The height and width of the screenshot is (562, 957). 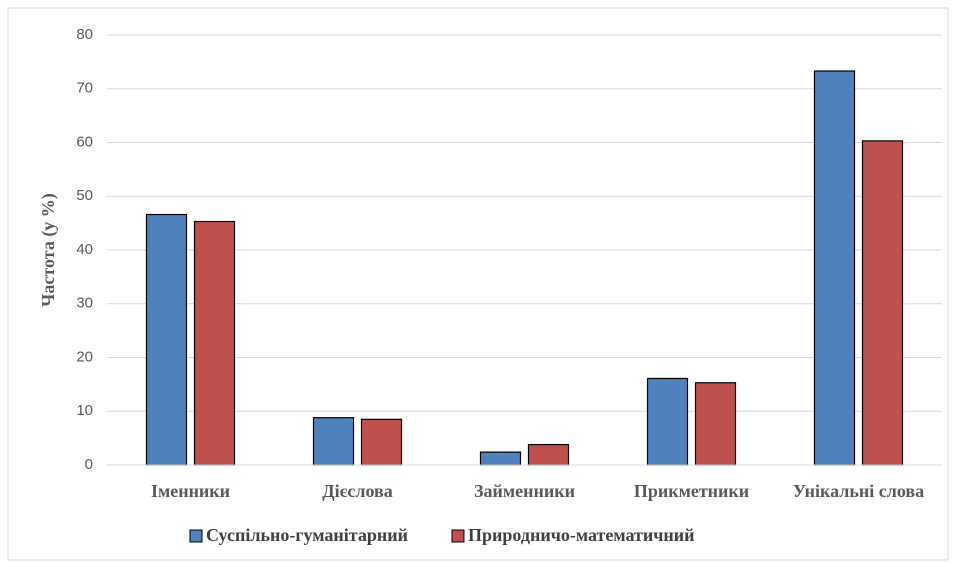 What do you see at coordinates (84, 249) in the screenshot?
I see `y-tick-label: 40` at bounding box center [84, 249].